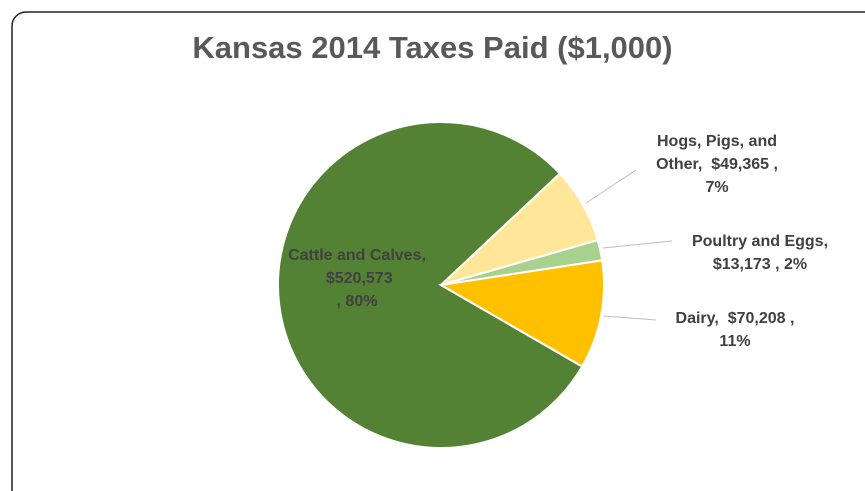 The height and width of the screenshot is (491, 865). I want to click on label-percent: 11%, so click(735, 341).